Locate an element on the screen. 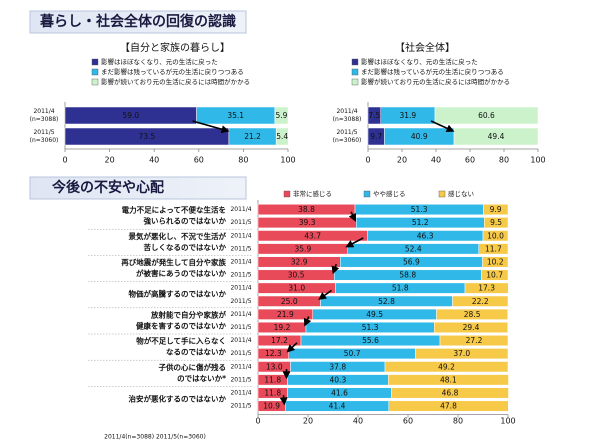 This screenshot has width=593, height=442. category-note: (n=3088) is located at coordinates (44, 119).